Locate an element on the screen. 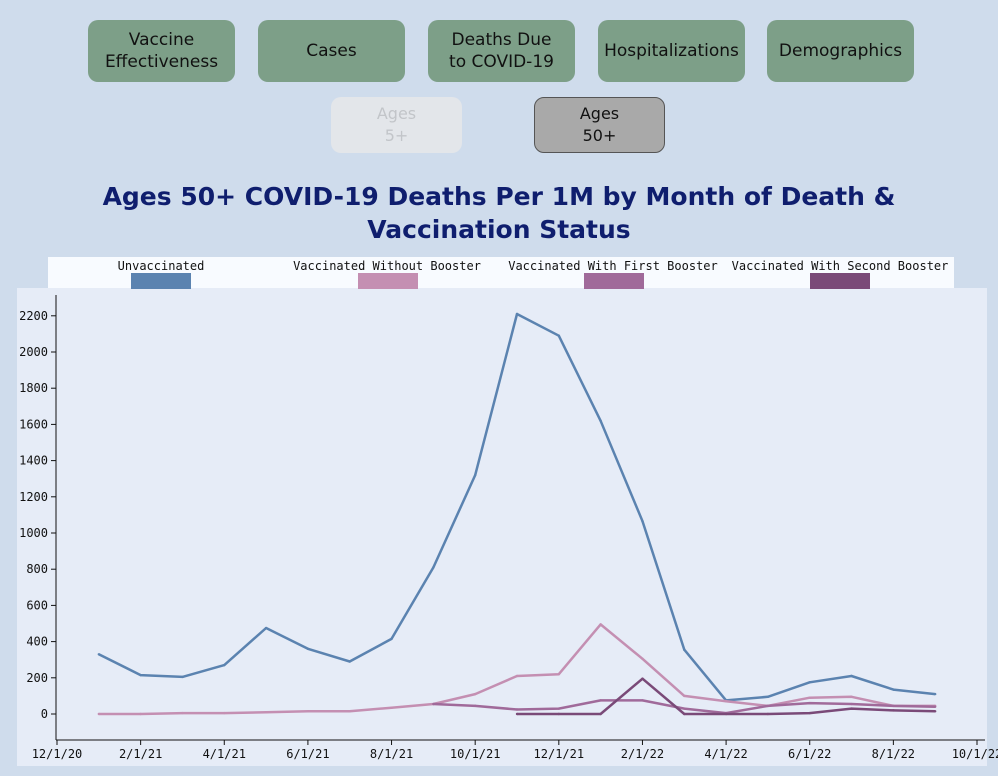 The width and height of the screenshot is (998, 776). nav-button-vaccine-effectiveness: Vaccine Effectiveness is located at coordinates (161, 51).